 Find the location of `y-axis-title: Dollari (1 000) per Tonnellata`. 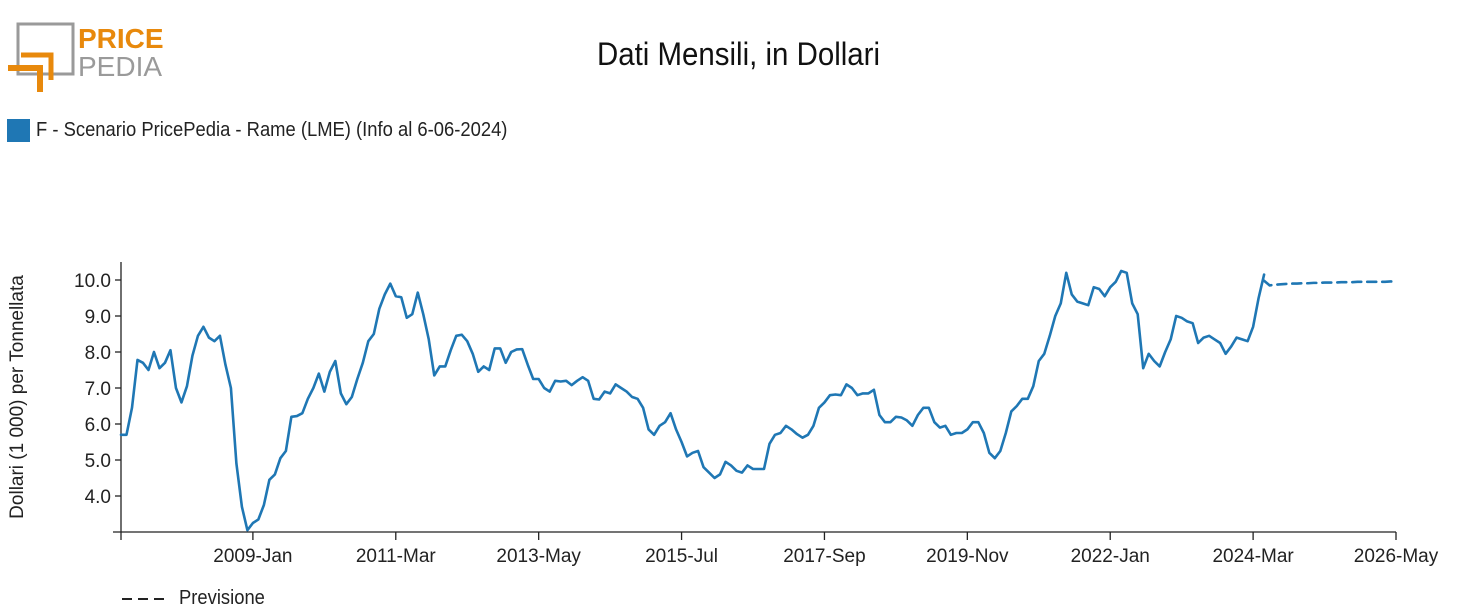

y-axis-title: Dollari (1 000) per Tonnellata is located at coordinates (17, 397).